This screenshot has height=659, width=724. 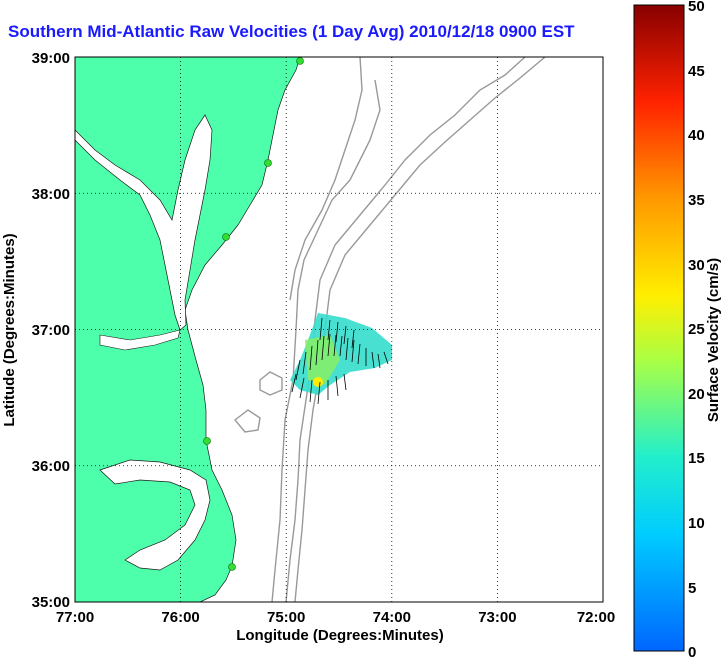 I want to click on cb-tick: 10, so click(x=696, y=523).